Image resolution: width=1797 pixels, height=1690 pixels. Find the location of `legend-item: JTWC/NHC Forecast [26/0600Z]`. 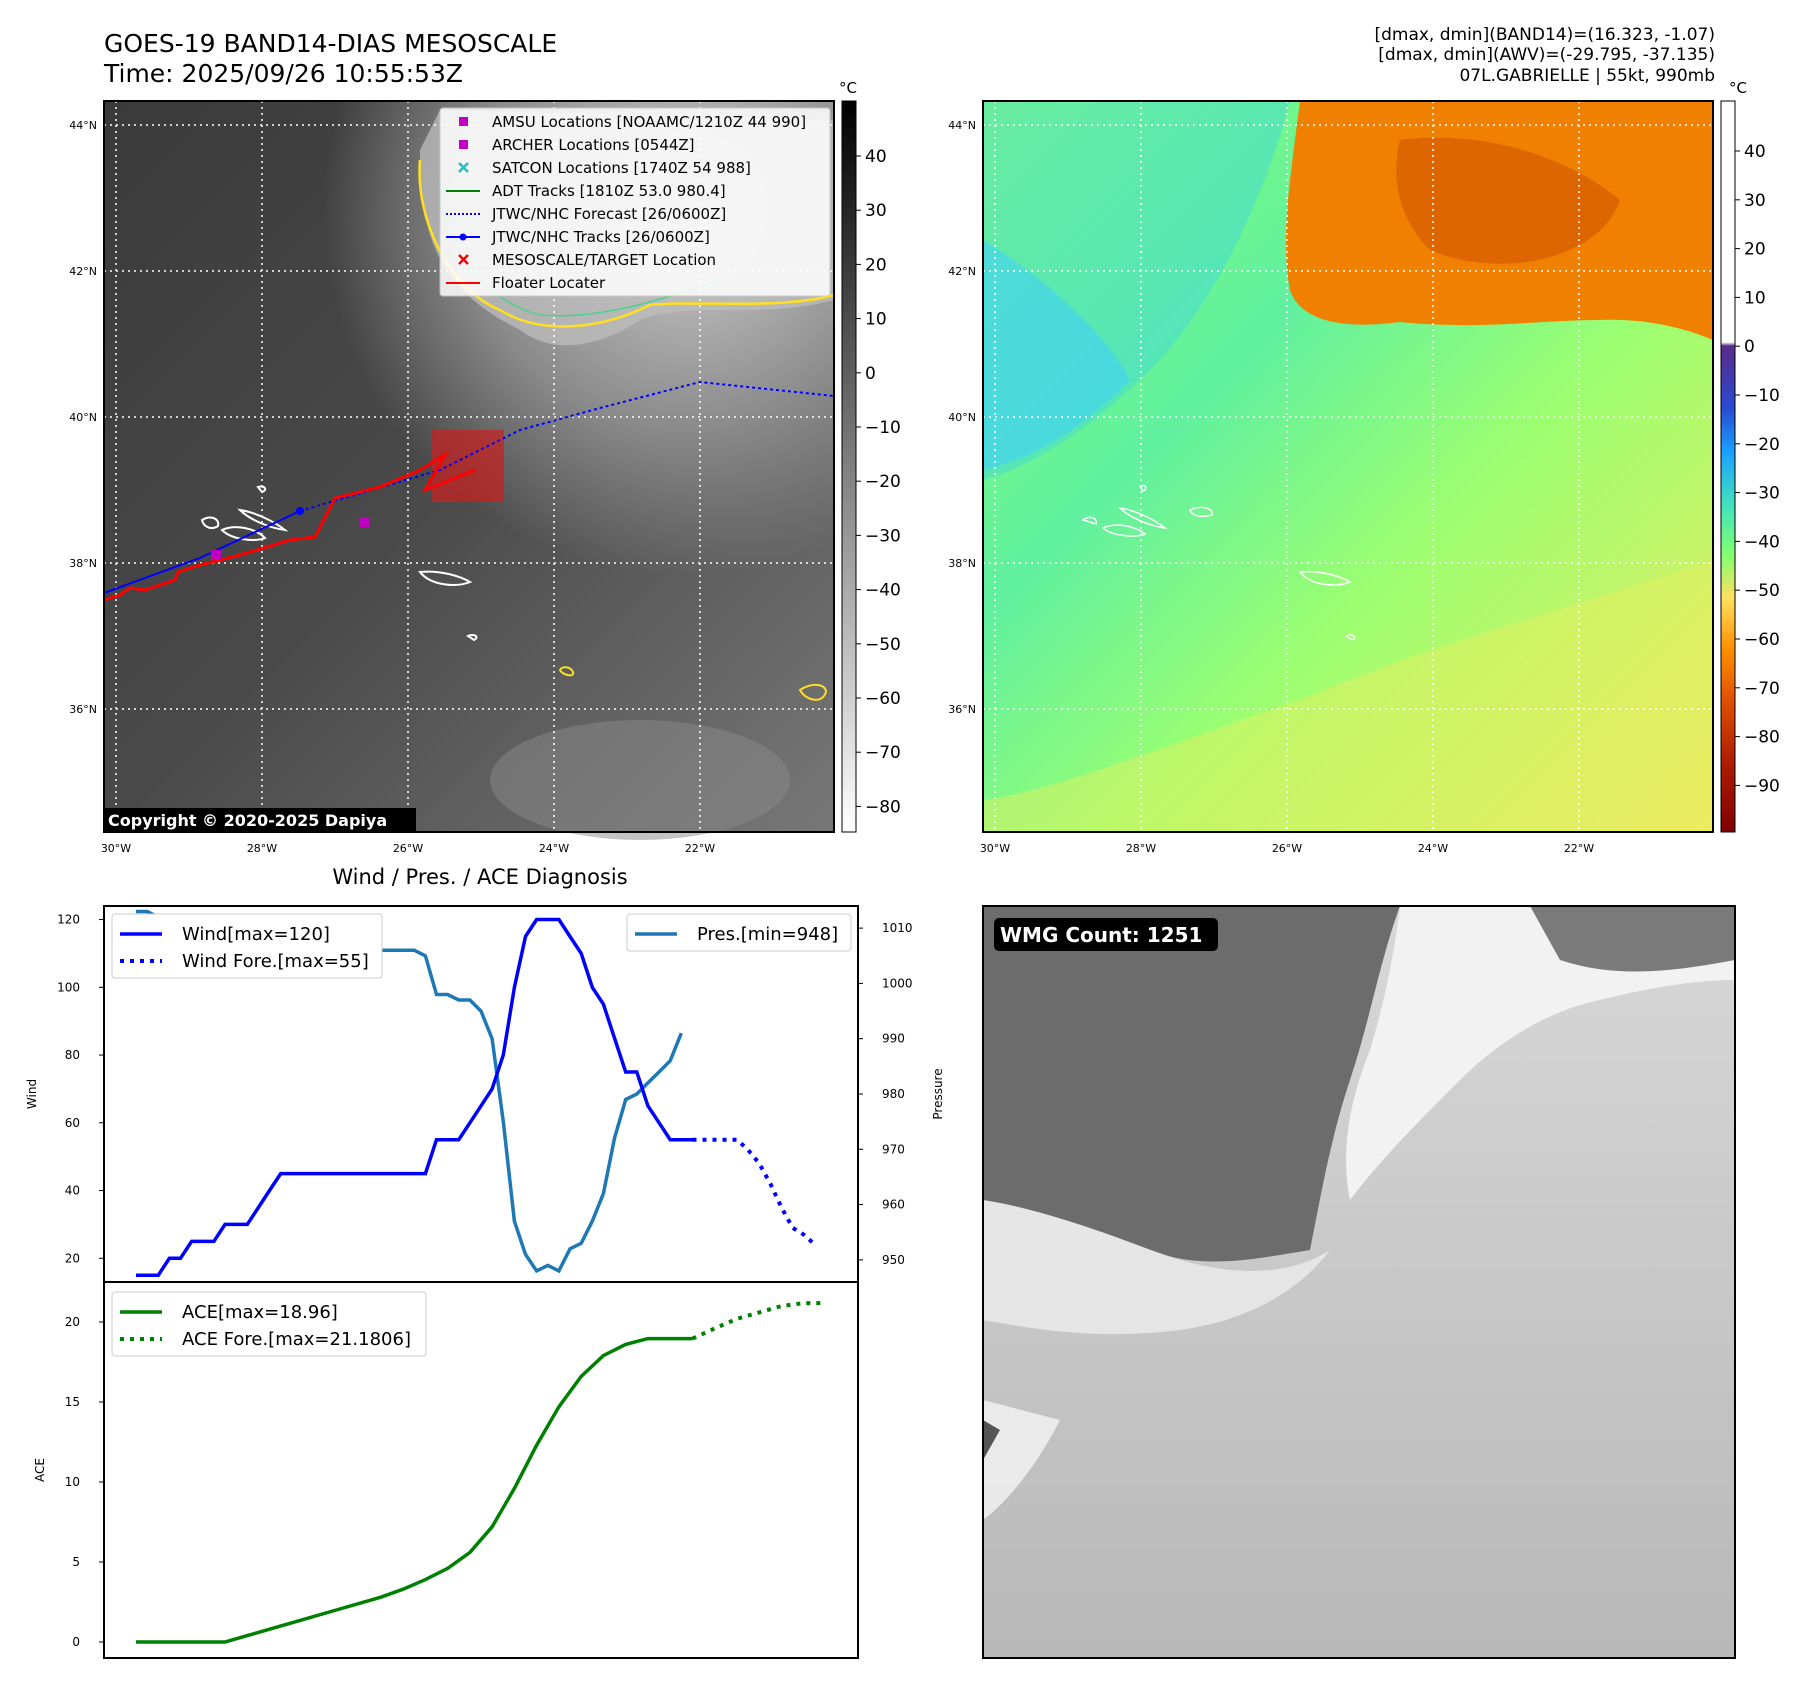

legend-item: JTWC/NHC Forecast [26/0600Z] is located at coordinates (586, 214).